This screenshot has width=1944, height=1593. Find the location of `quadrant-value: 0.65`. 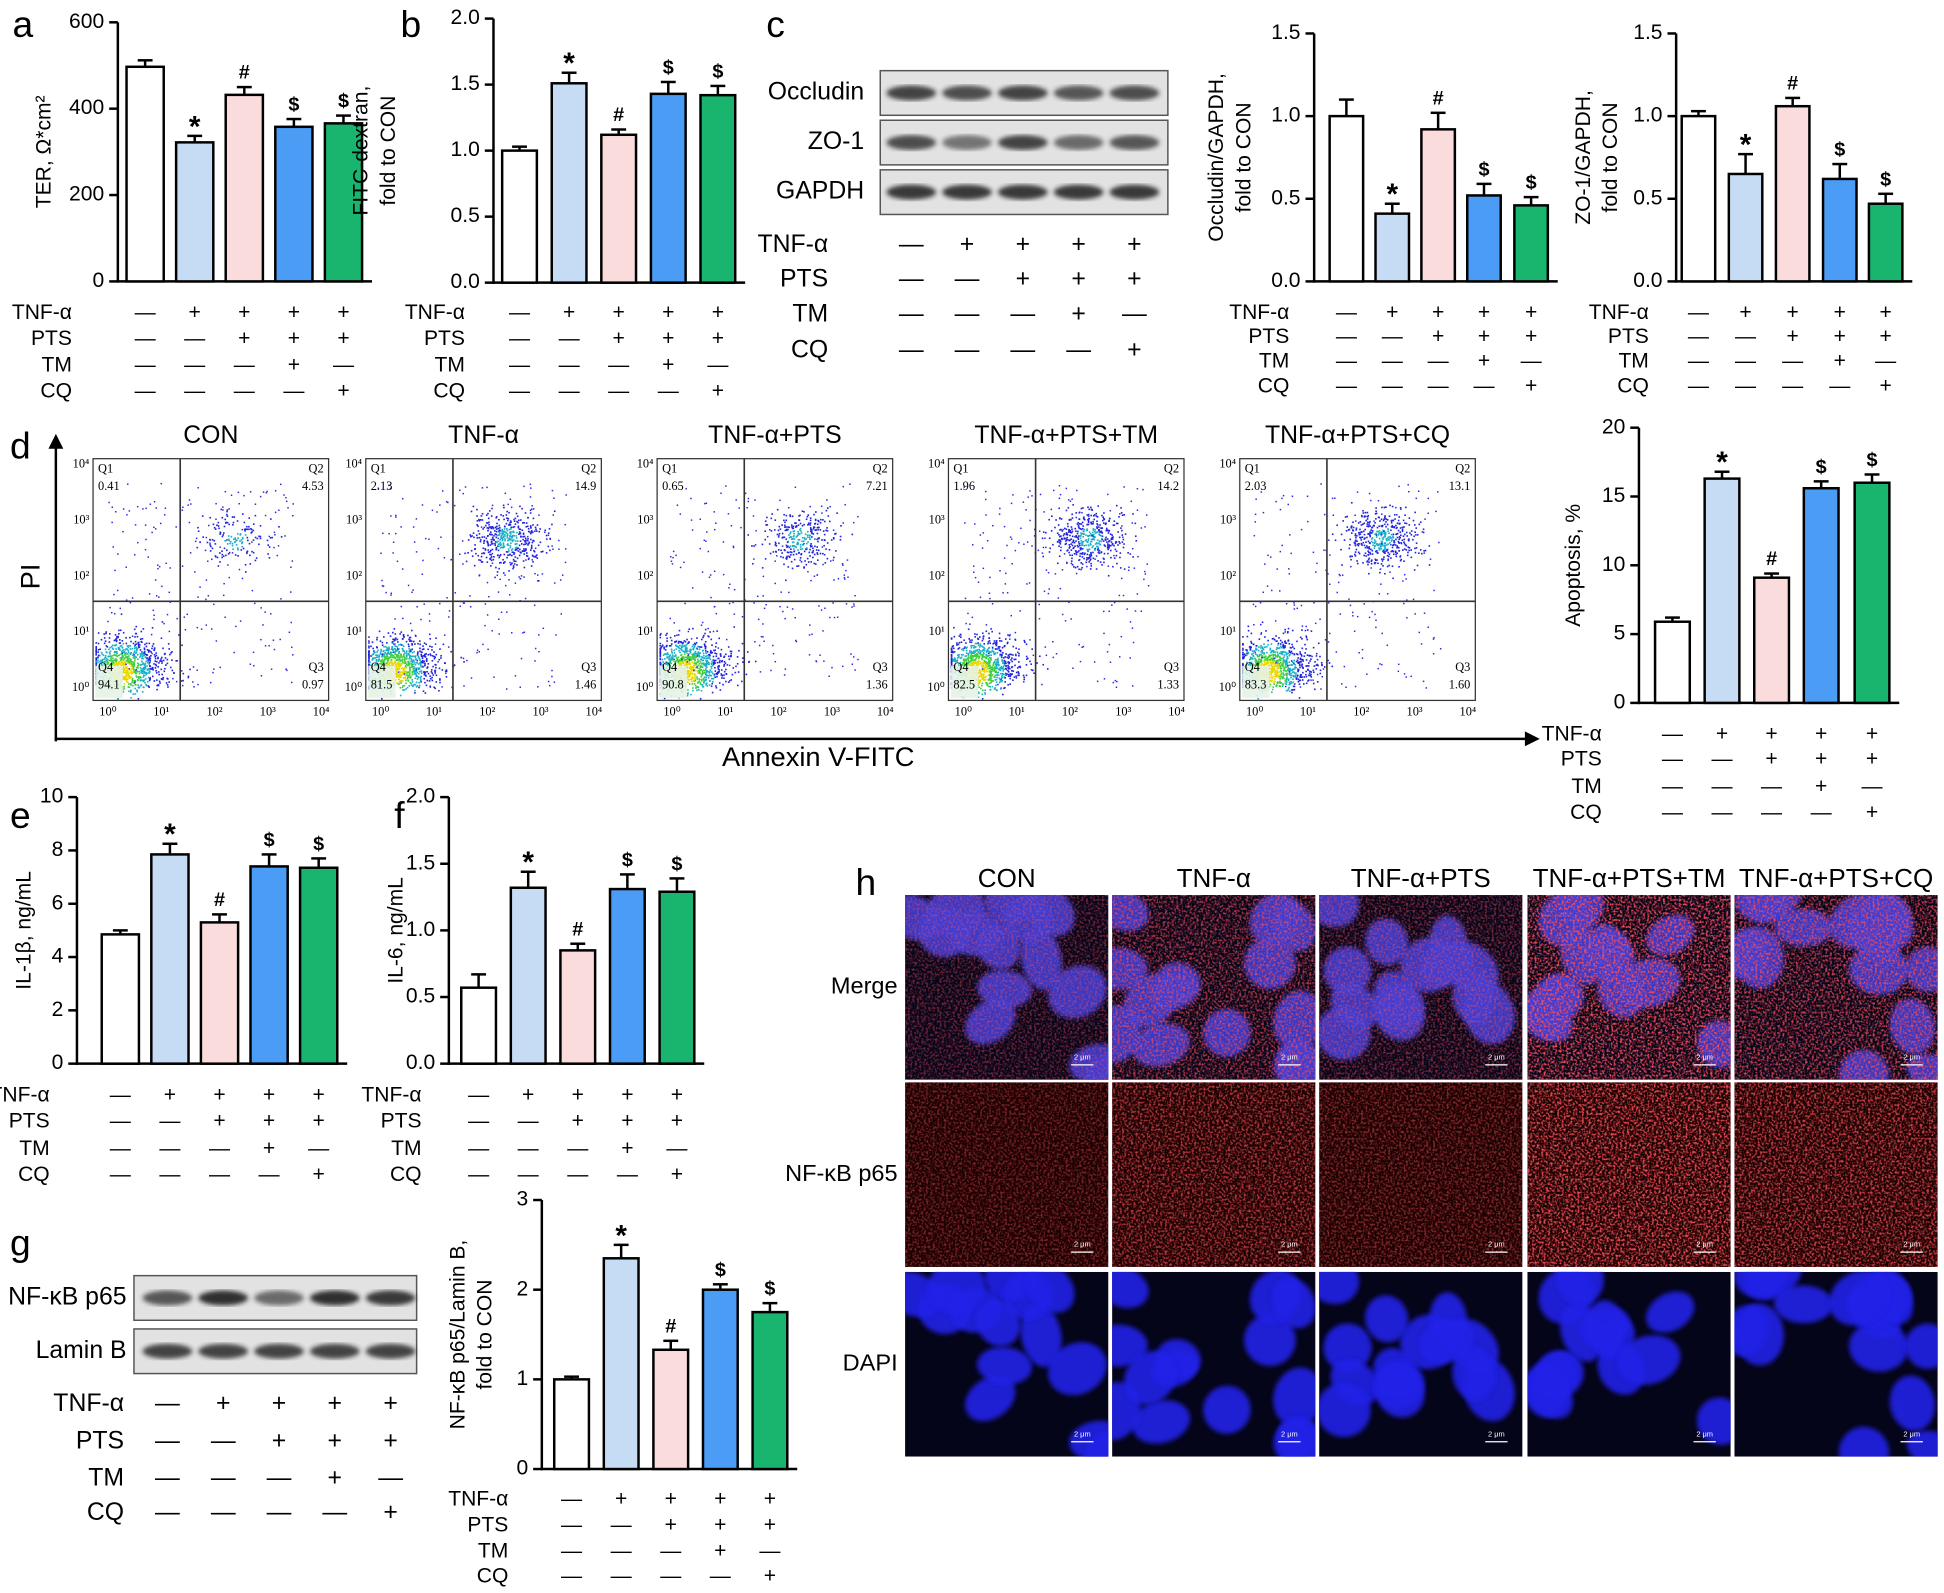

quadrant-value: 0.65 is located at coordinates (673, 486).